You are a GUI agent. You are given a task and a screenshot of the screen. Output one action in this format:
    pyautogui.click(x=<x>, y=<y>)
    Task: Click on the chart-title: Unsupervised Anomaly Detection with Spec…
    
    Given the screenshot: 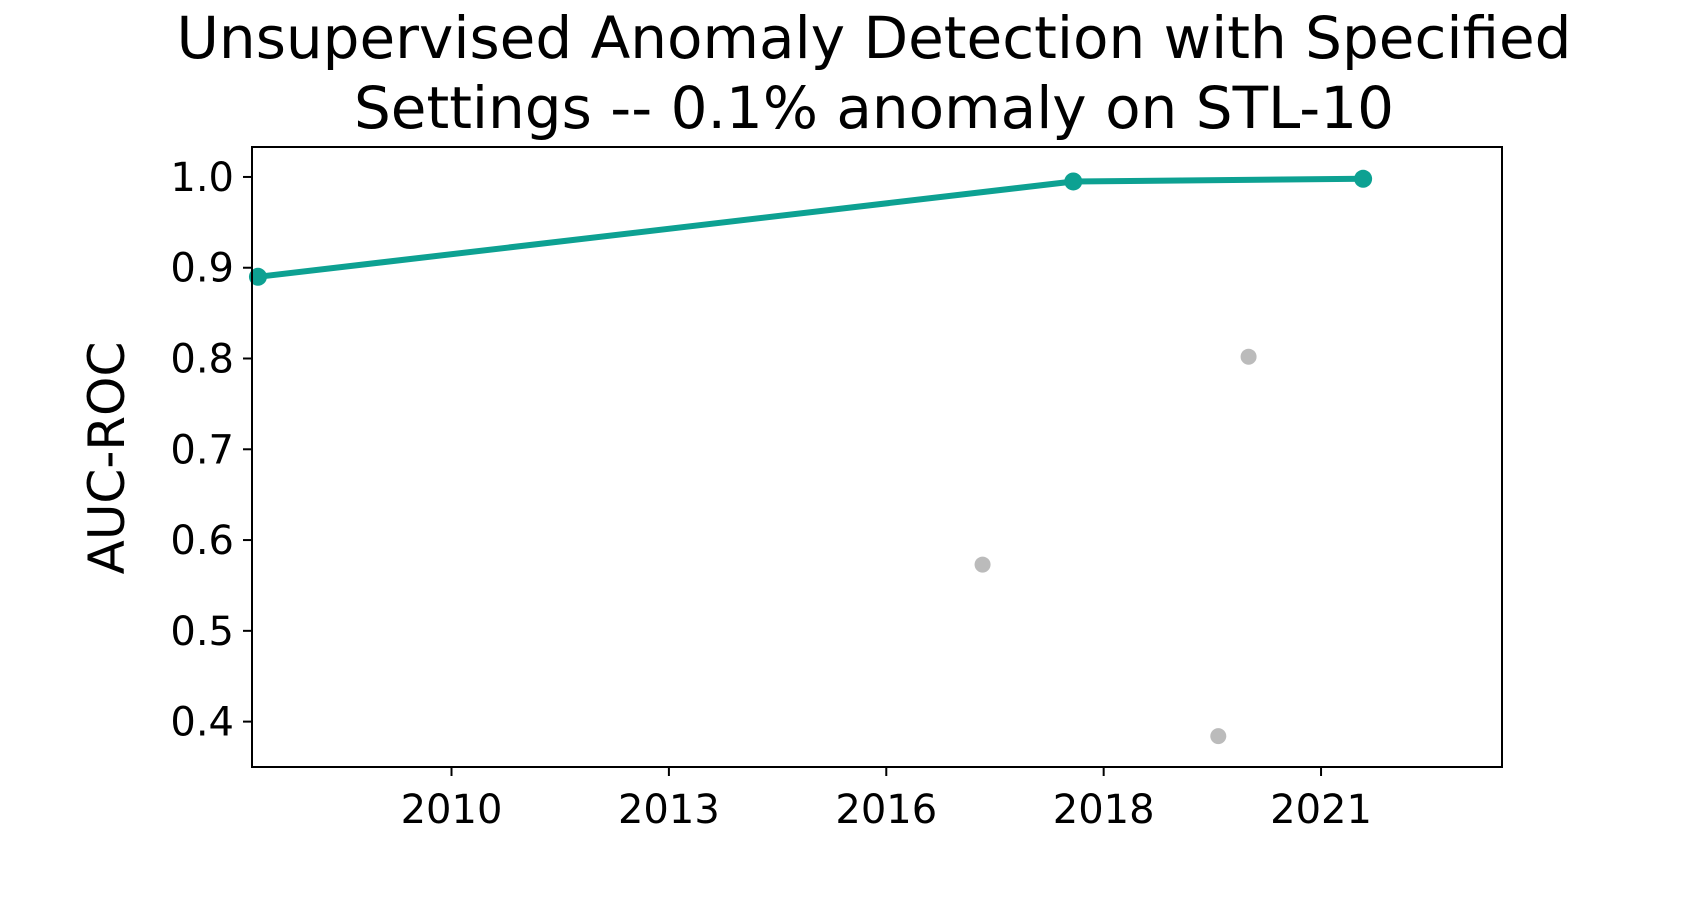 What is the action you would take?
    pyautogui.click(x=873, y=73)
    